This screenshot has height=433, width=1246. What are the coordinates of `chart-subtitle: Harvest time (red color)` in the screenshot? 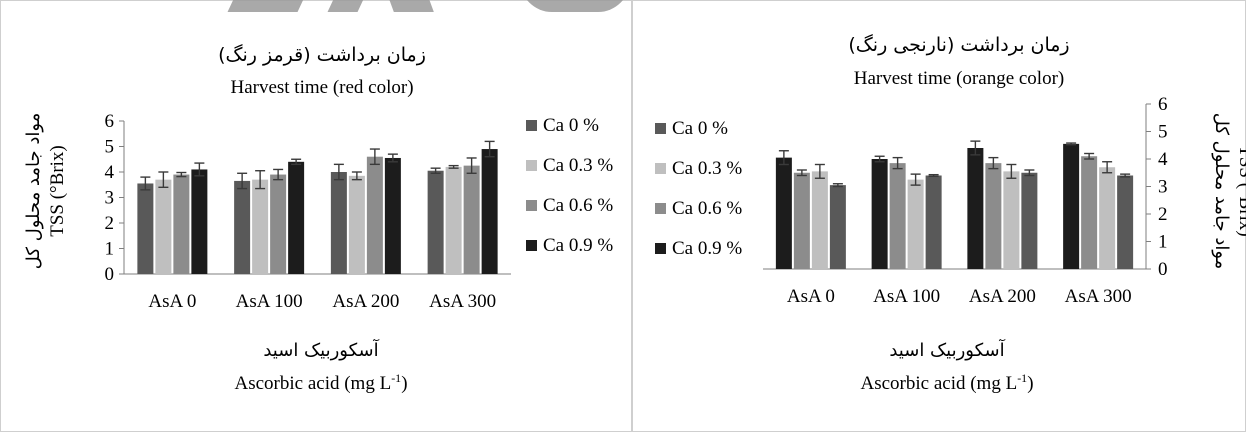 It's located at (321, 87).